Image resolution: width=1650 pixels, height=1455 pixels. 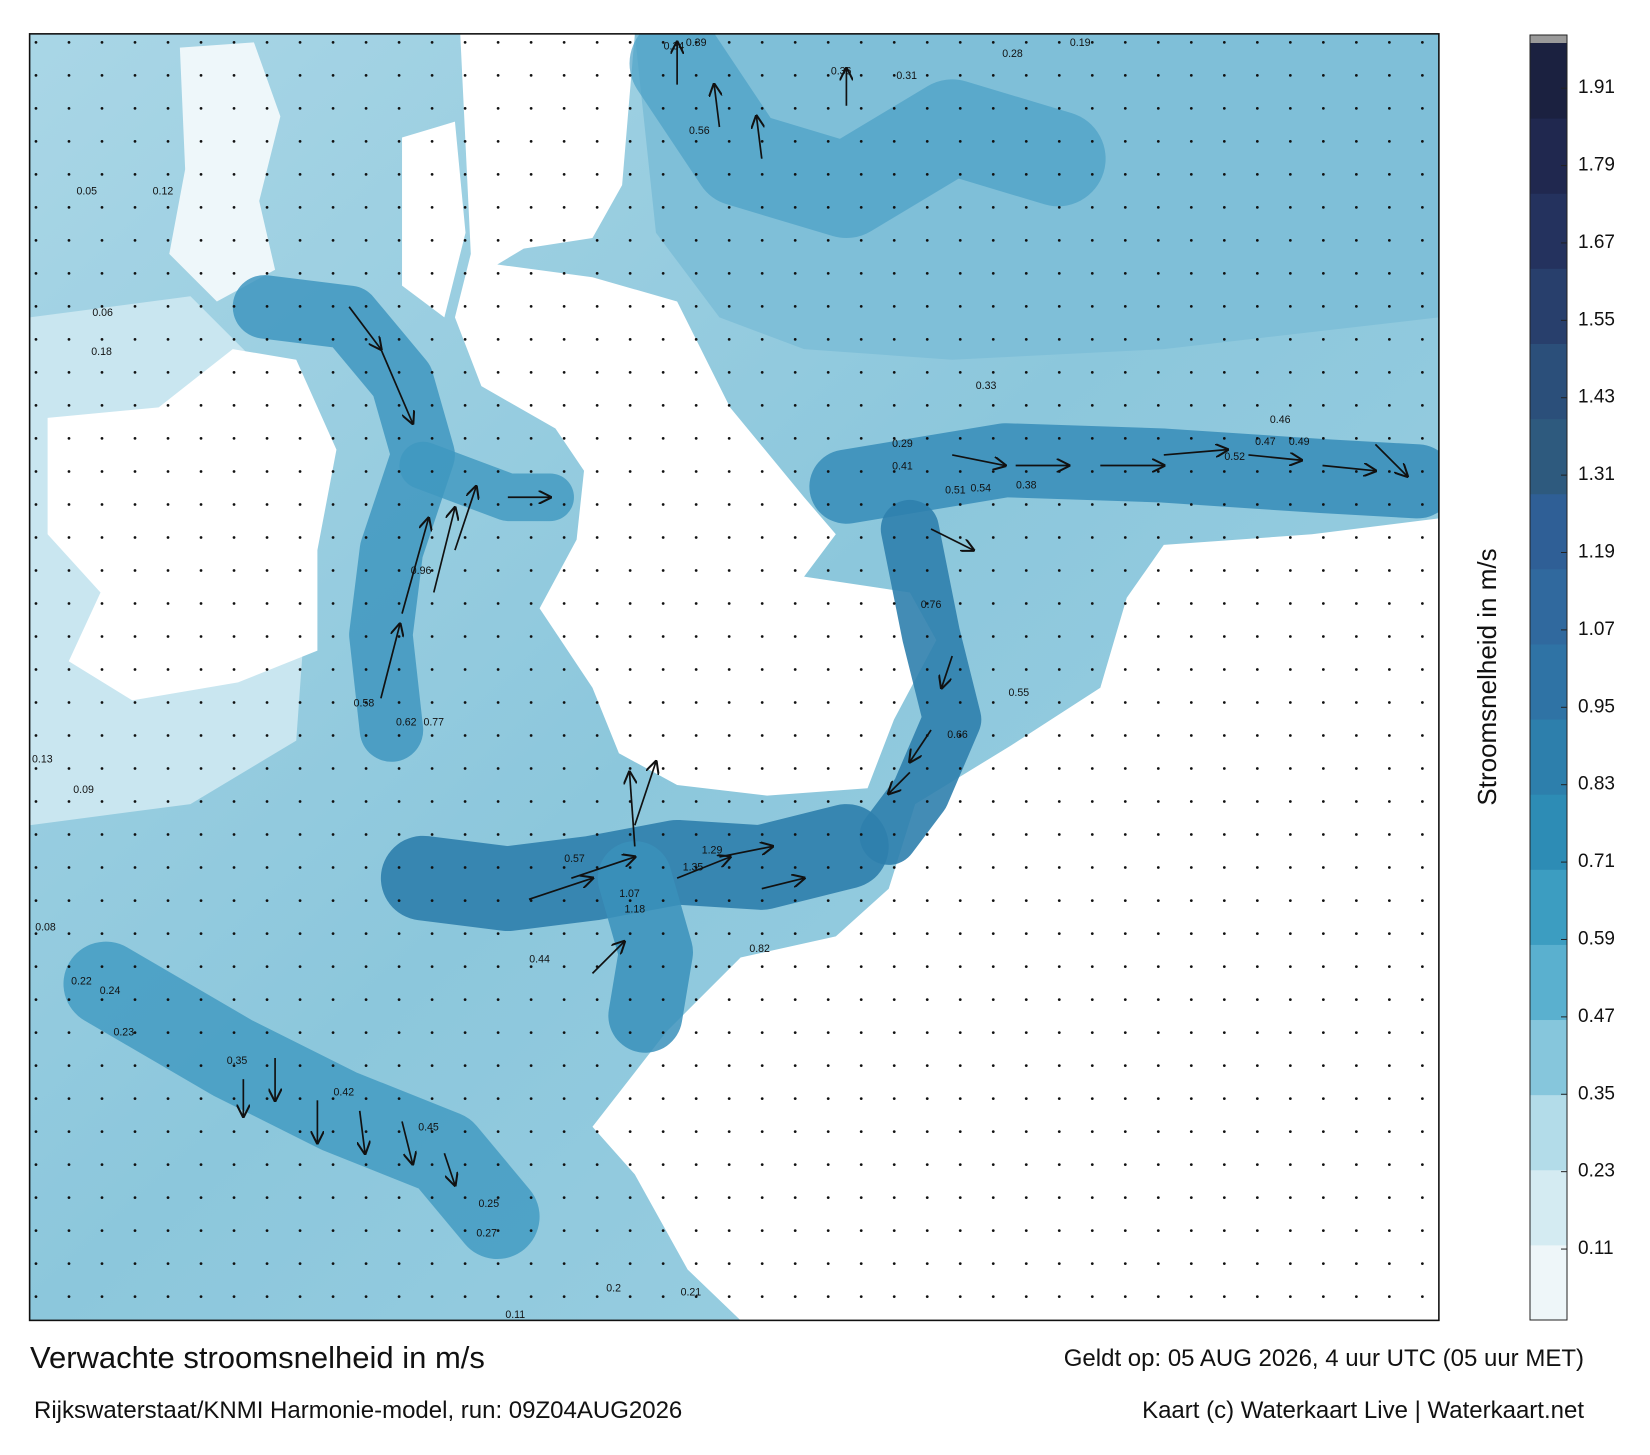 What do you see at coordinates (1019, 693) in the screenshot?
I see `speed-label: 0.55` at bounding box center [1019, 693].